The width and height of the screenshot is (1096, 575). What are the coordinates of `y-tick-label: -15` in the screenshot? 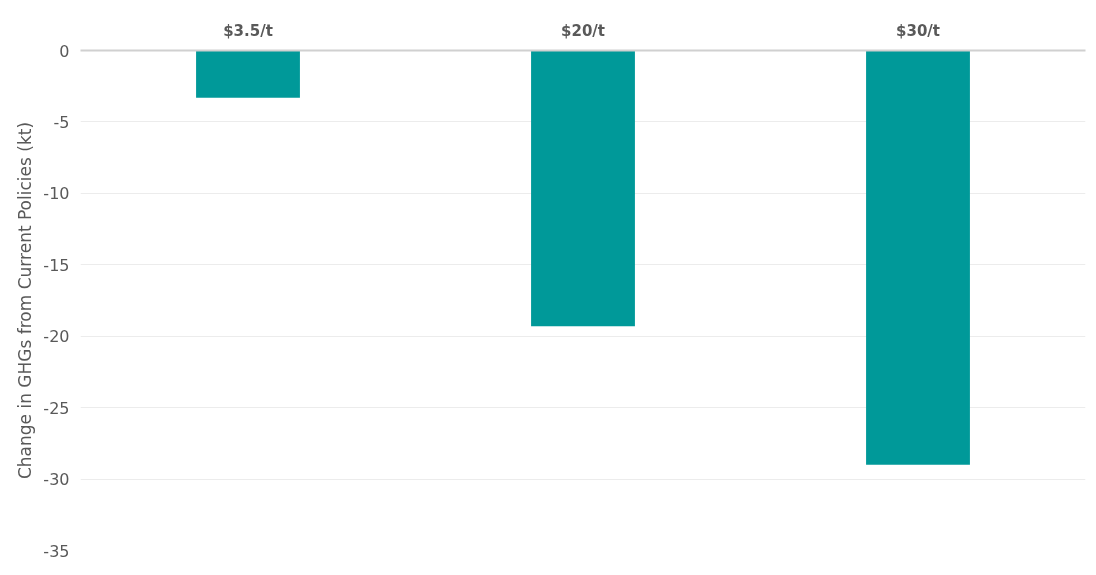 It's located at (56, 265).